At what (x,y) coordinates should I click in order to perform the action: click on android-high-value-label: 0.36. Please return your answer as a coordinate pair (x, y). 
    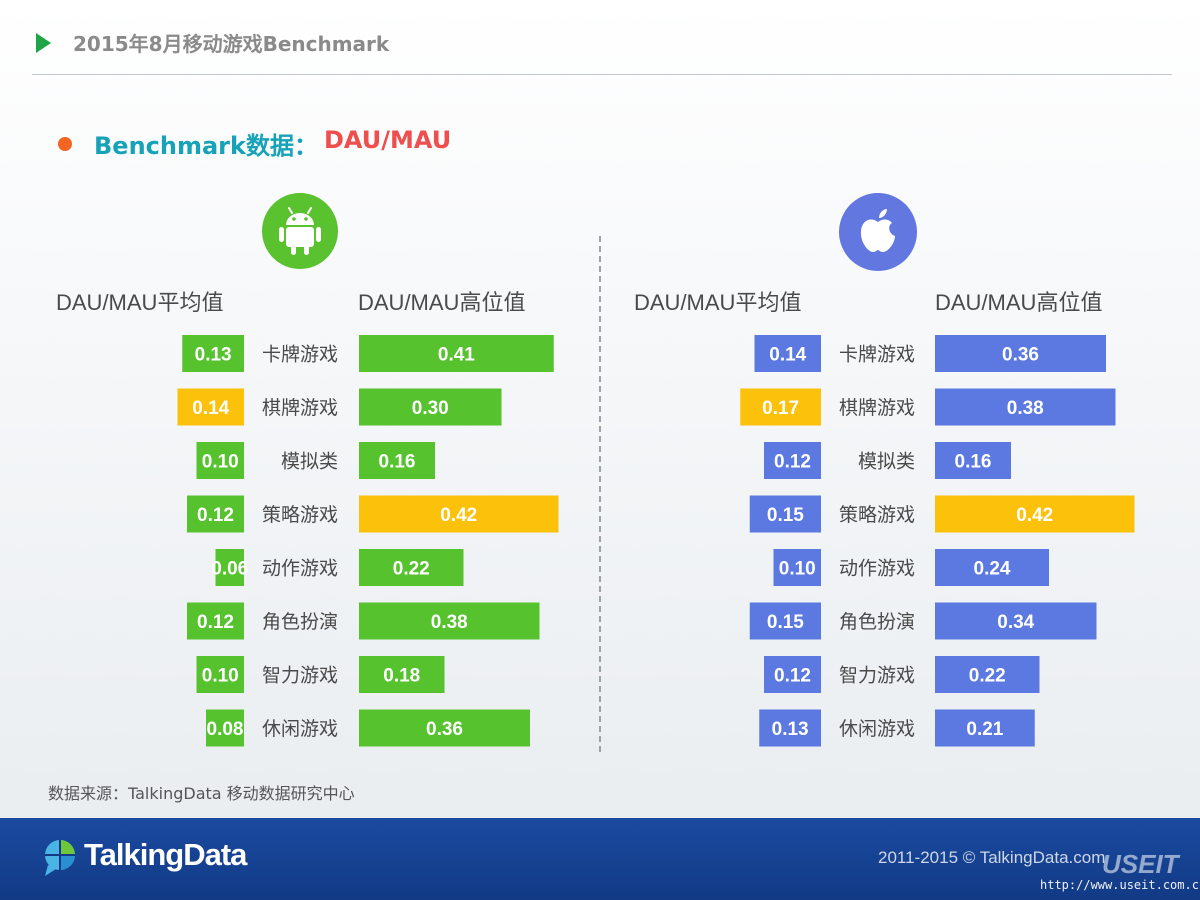
    Looking at the image, I should click on (444, 729).